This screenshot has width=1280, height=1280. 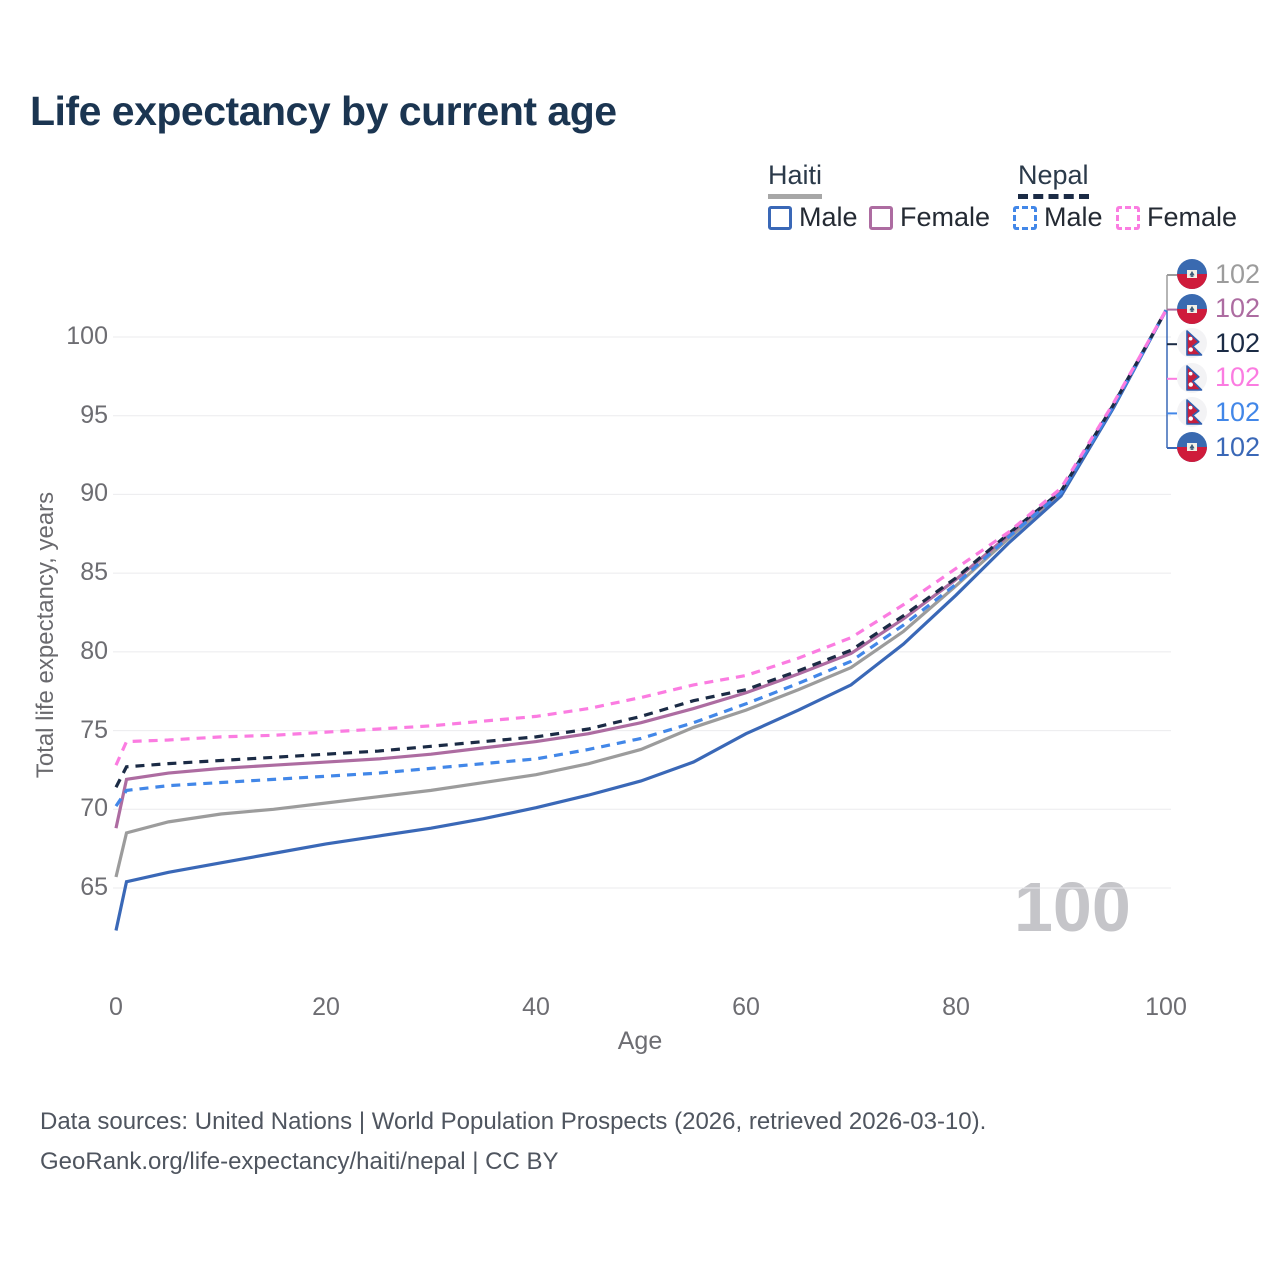 I want to click on x-tick-label: 60, so click(x=746, y=1007).